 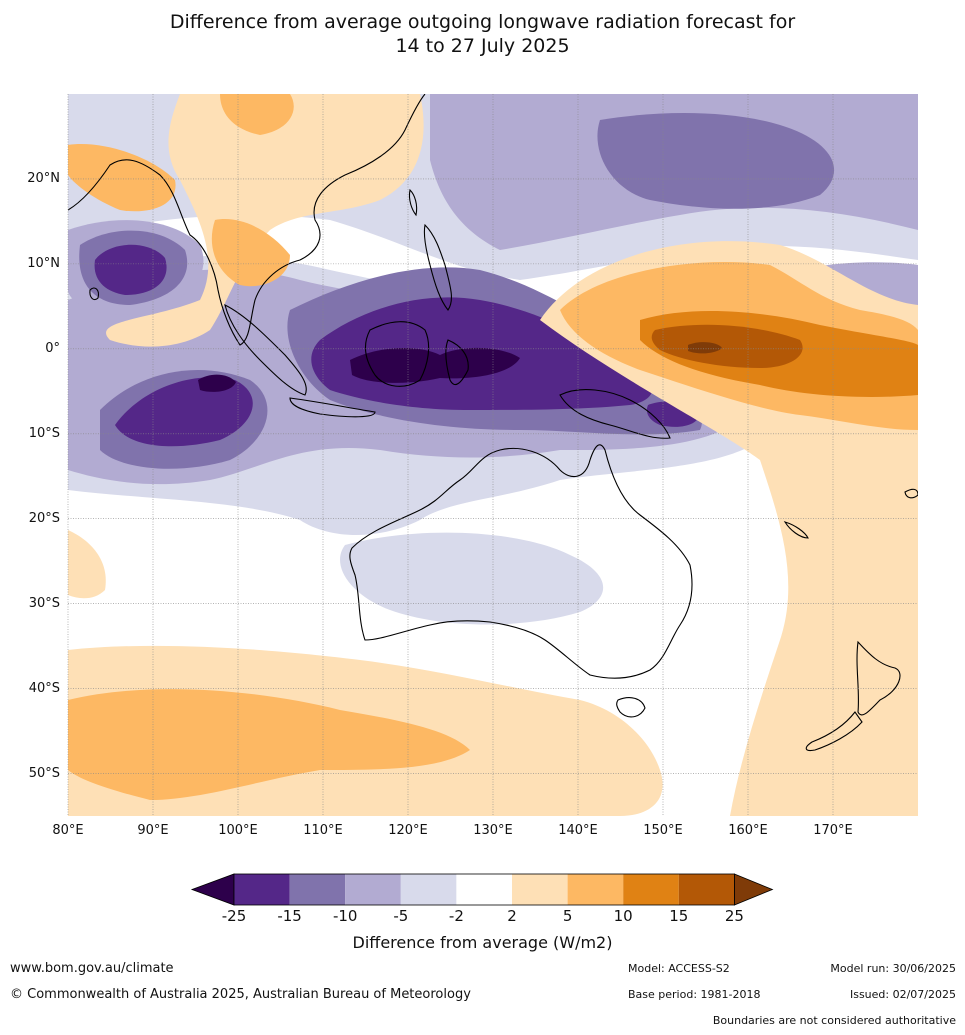 What do you see at coordinates (217, 383) in the screenshot?
I see `anomaly-region-purple-5-west` at bounding box center [217, 383].